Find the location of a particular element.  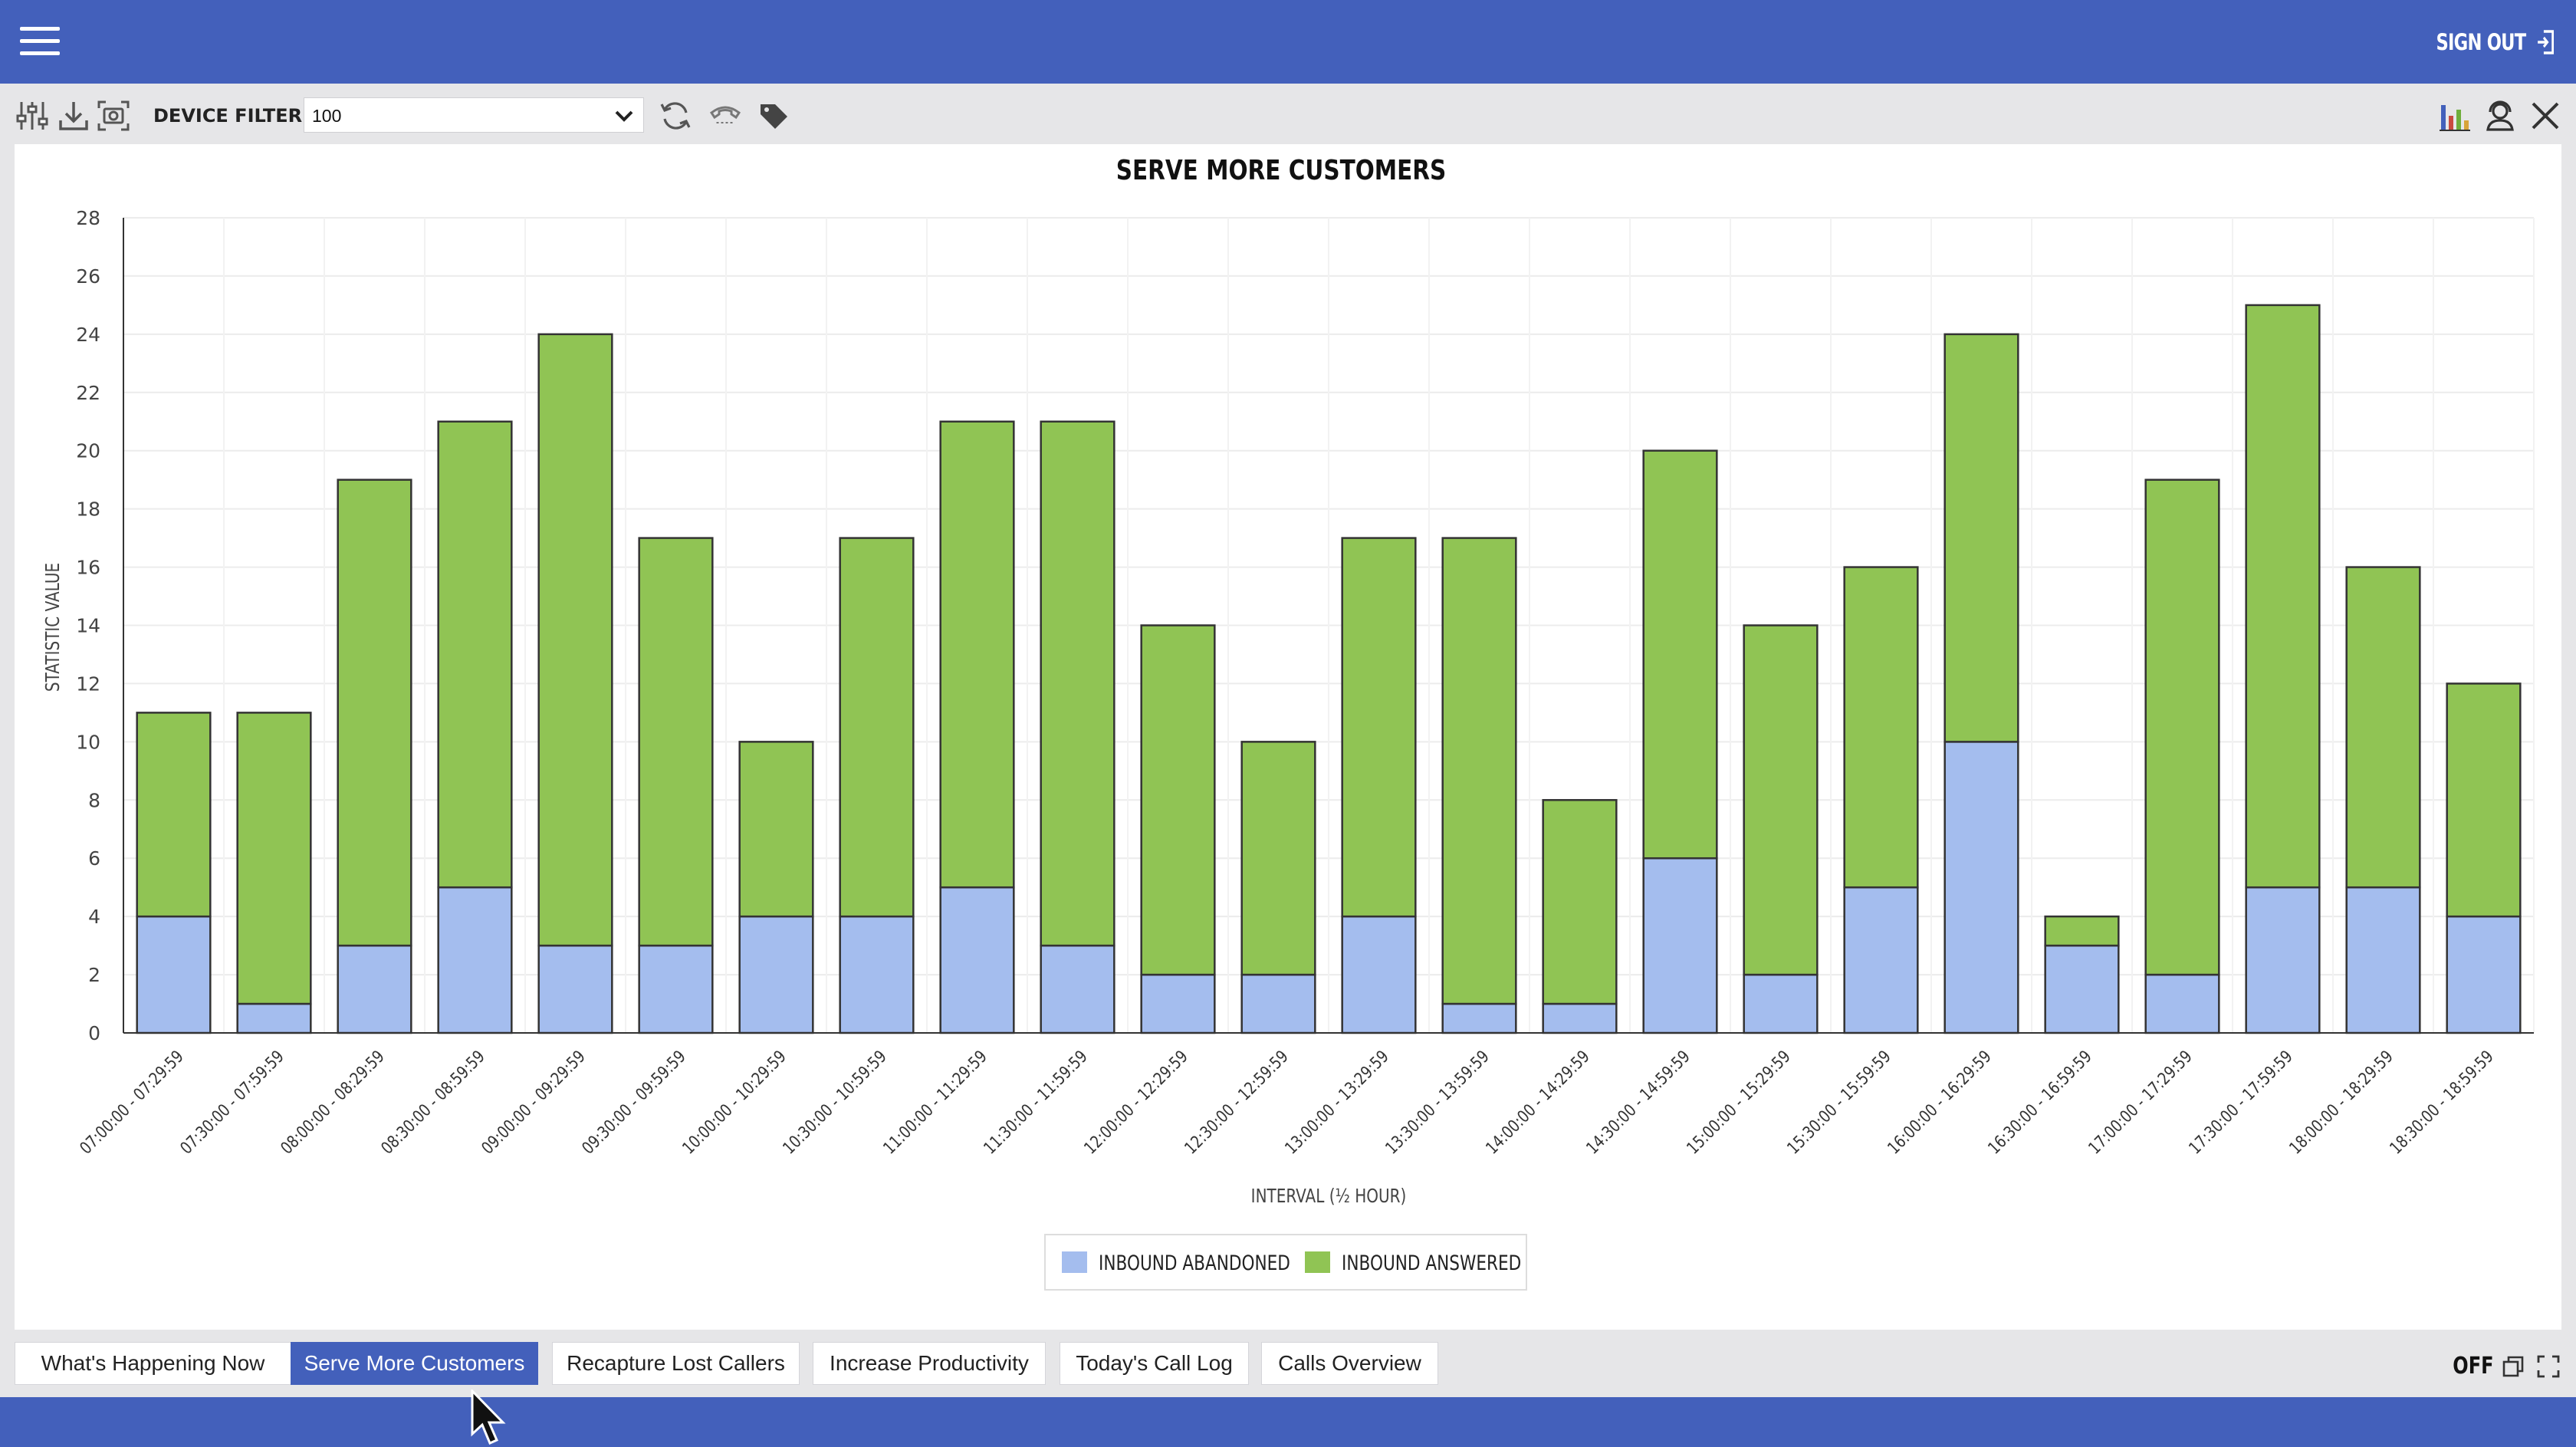

device-filter-select: 100 is located at coordinates (474, 115).